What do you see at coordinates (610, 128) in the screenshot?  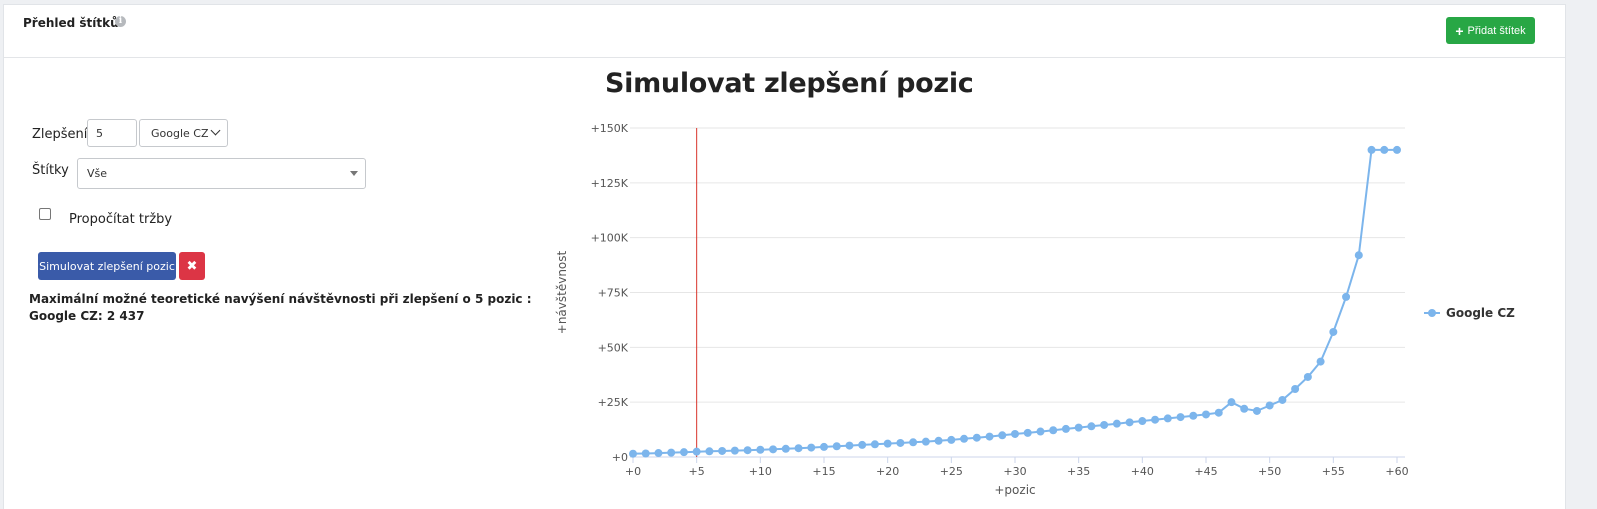 I see `y-tick-label: +150K` at bounding box center [610, 128].